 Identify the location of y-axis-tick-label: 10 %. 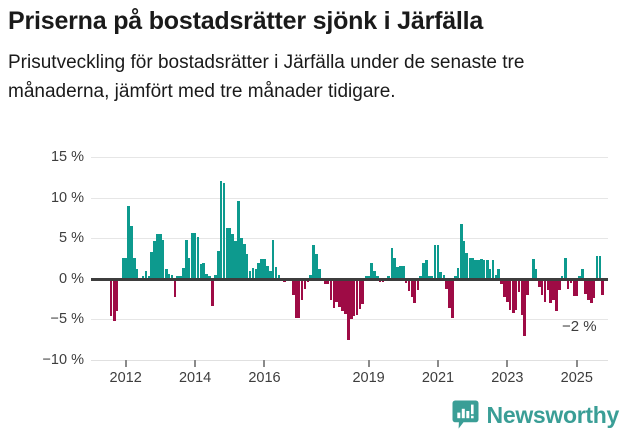
(67, 197).